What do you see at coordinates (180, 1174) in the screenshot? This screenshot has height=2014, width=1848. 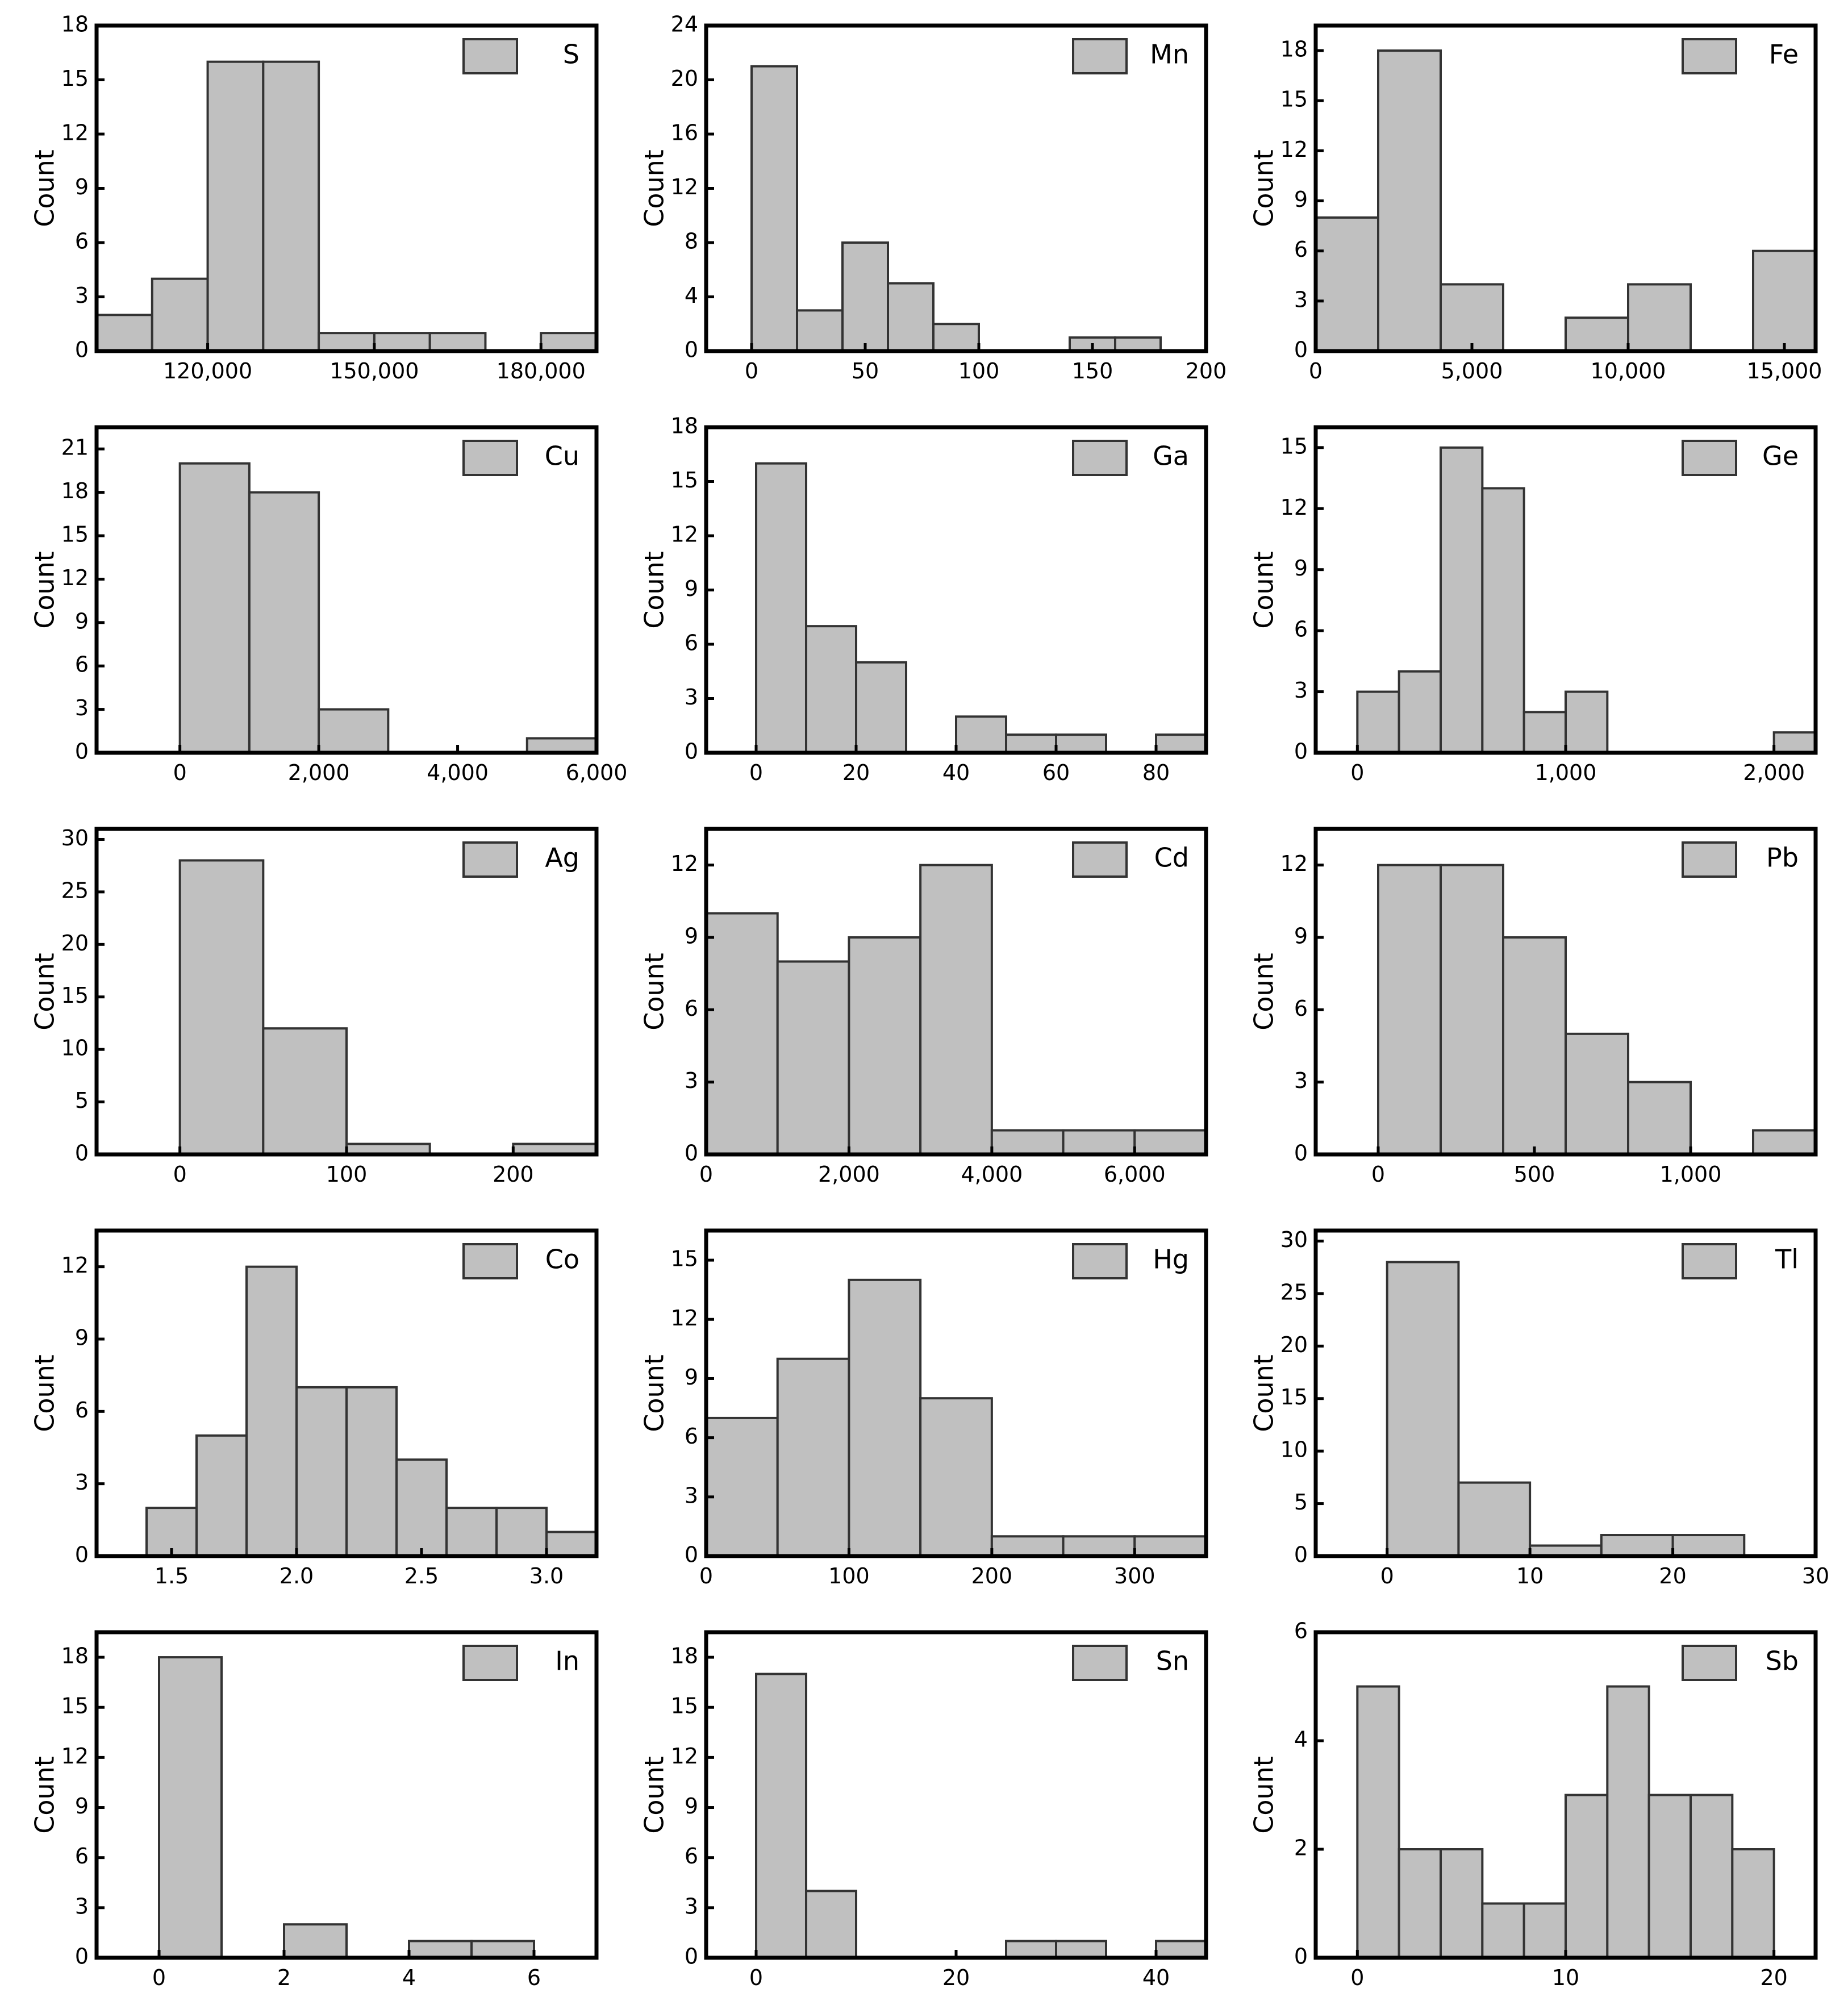 I see `x-tick-label-ag-0: 0` at bounding box center [180, 1174].